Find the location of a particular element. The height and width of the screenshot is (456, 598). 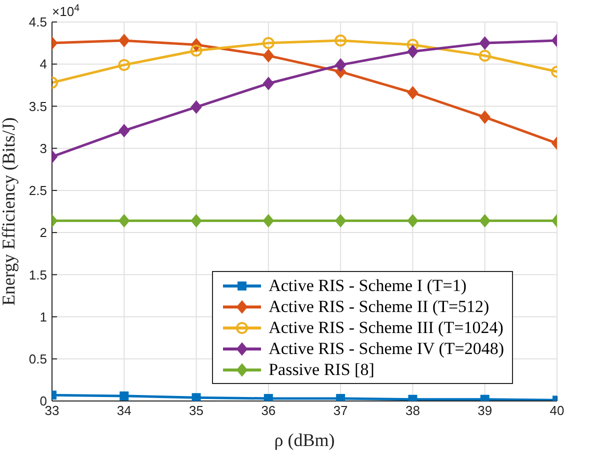

y-tick-label: 3.5 is located at coordinates (37, 106).